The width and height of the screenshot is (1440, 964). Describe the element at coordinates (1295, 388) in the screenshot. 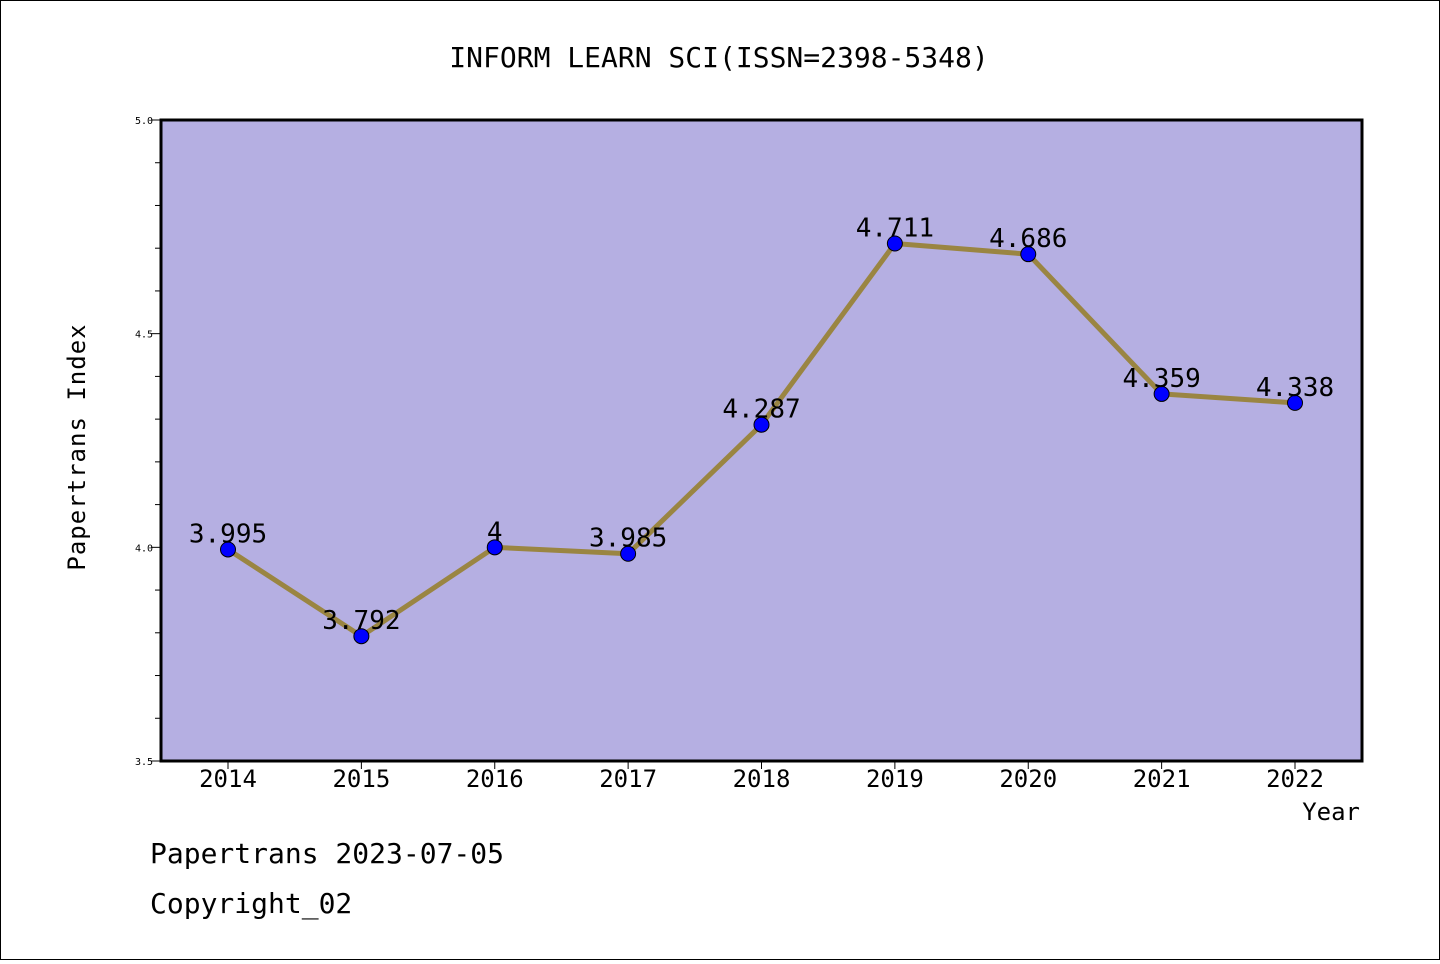

I see `data-label: 4.338` at that location.